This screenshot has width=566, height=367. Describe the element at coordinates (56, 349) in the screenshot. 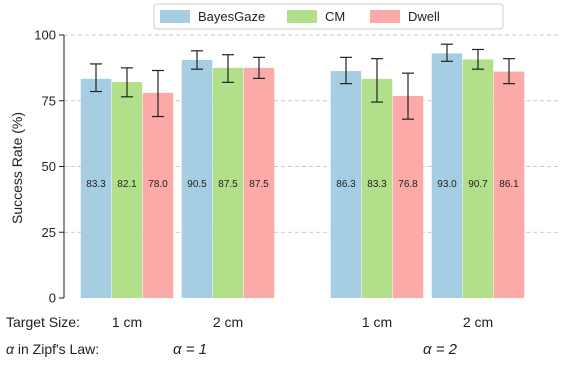

I see `alpha-row-rest: in Zipf's Law:` at that location.